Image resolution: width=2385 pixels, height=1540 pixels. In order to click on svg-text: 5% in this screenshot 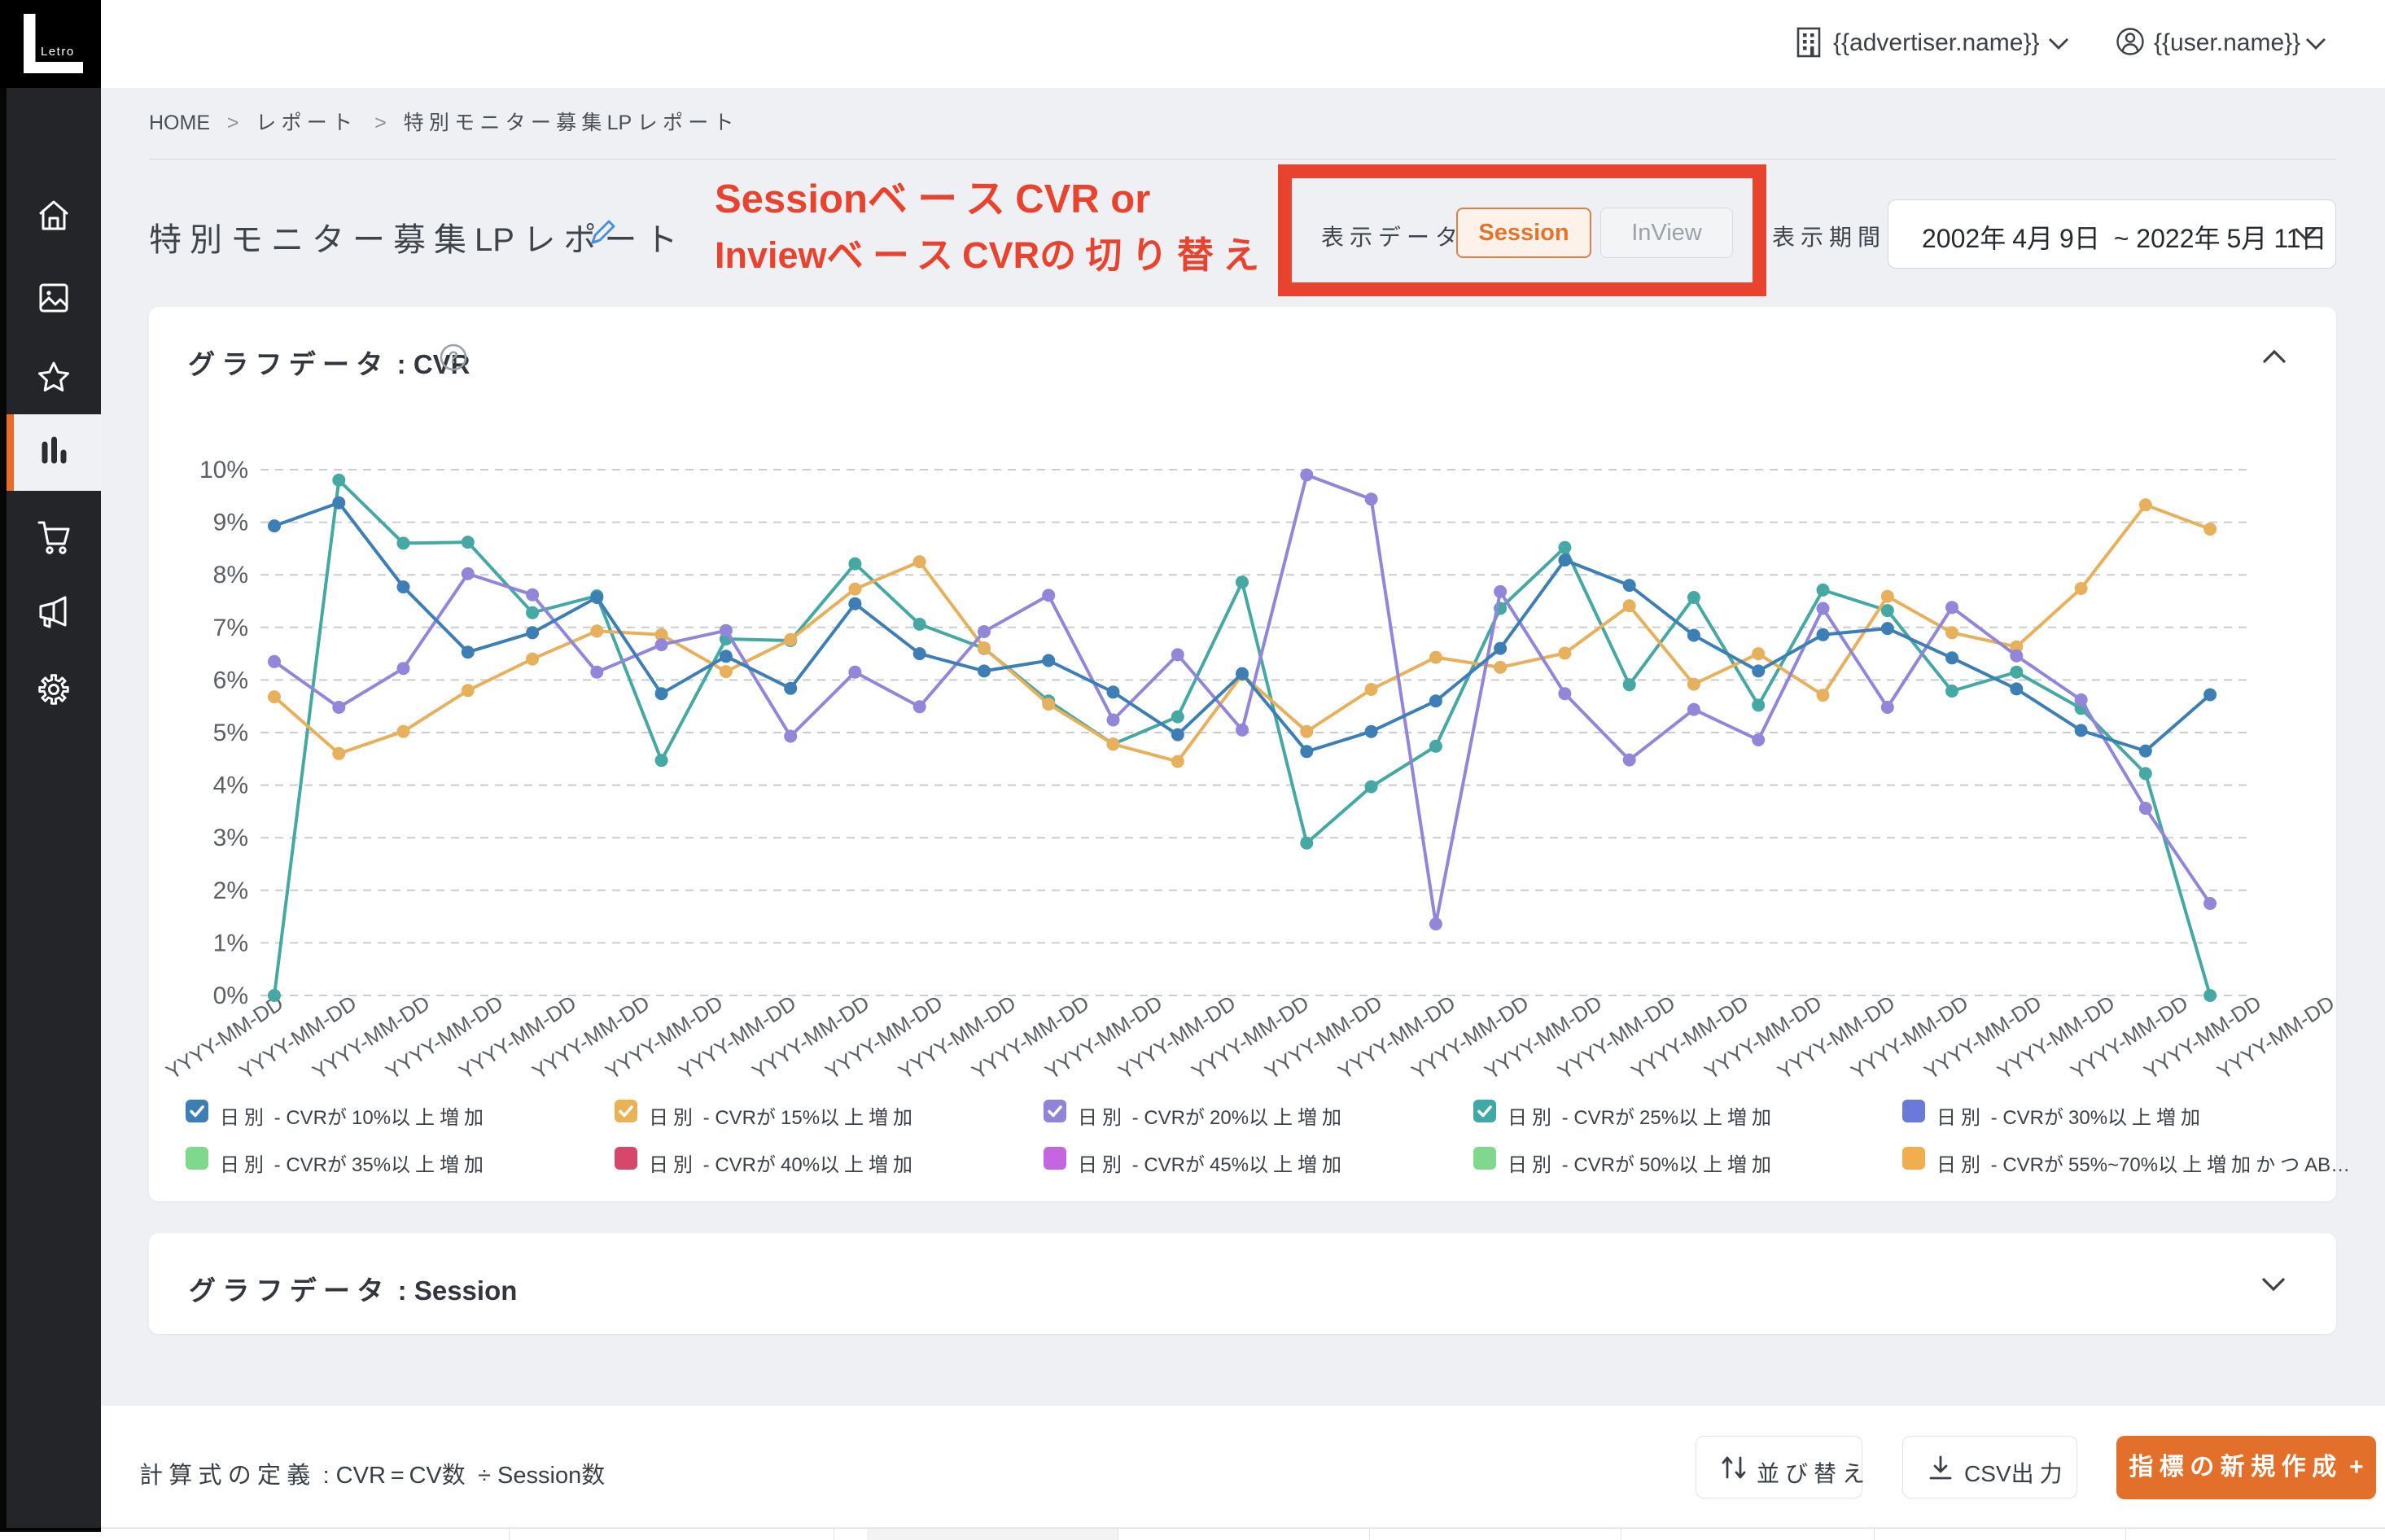, I will do `click(230, 733)`.